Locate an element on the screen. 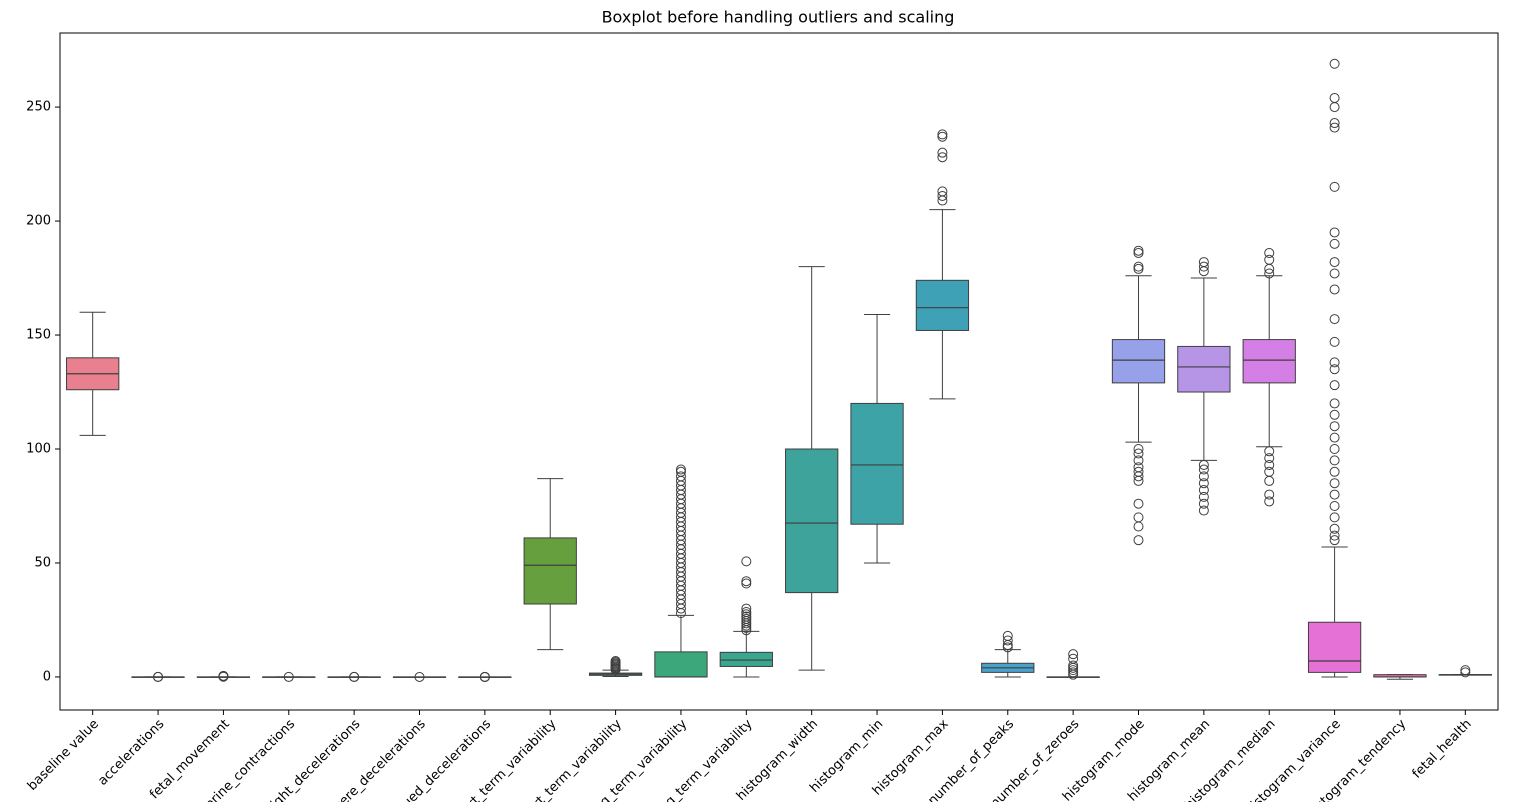 Image resolution: width=1536 pixels, height=802 pixels. y-tick-label: 100 is located at coordinates (38, 449).